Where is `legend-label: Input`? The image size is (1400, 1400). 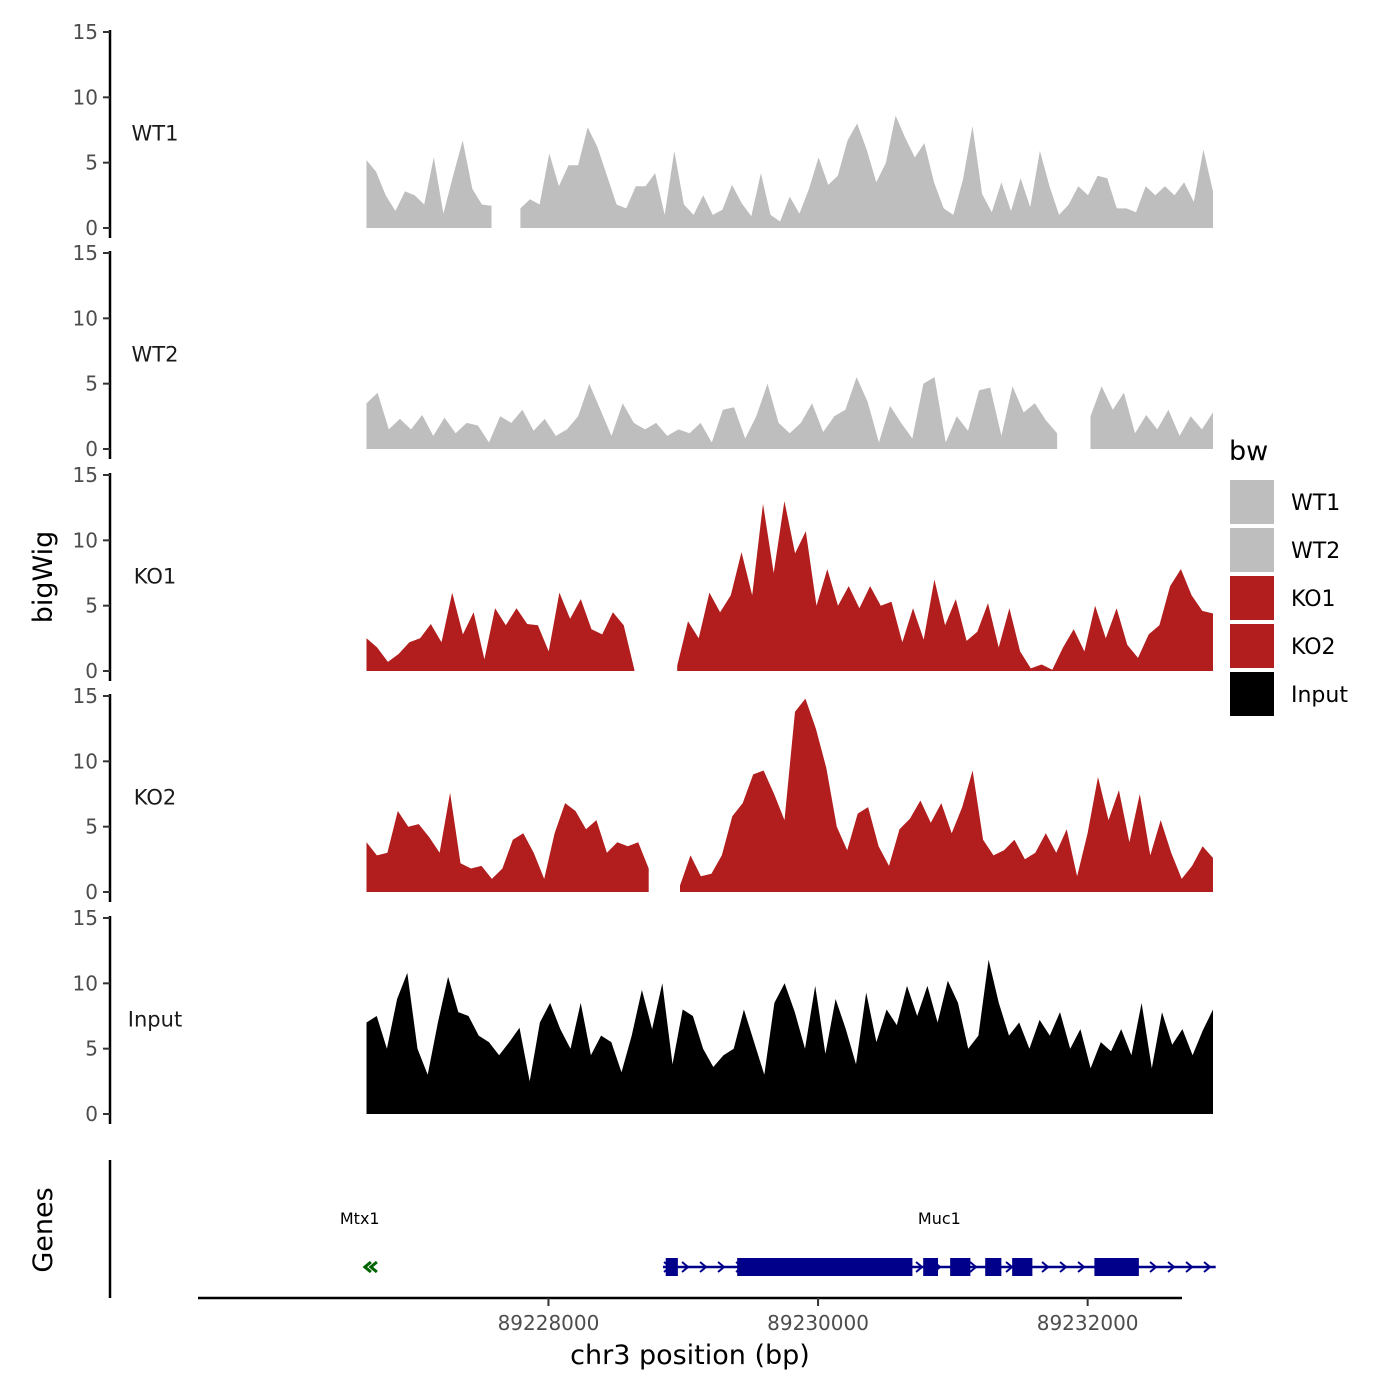 legend-label: Input is located at coordinates (1319, 695).